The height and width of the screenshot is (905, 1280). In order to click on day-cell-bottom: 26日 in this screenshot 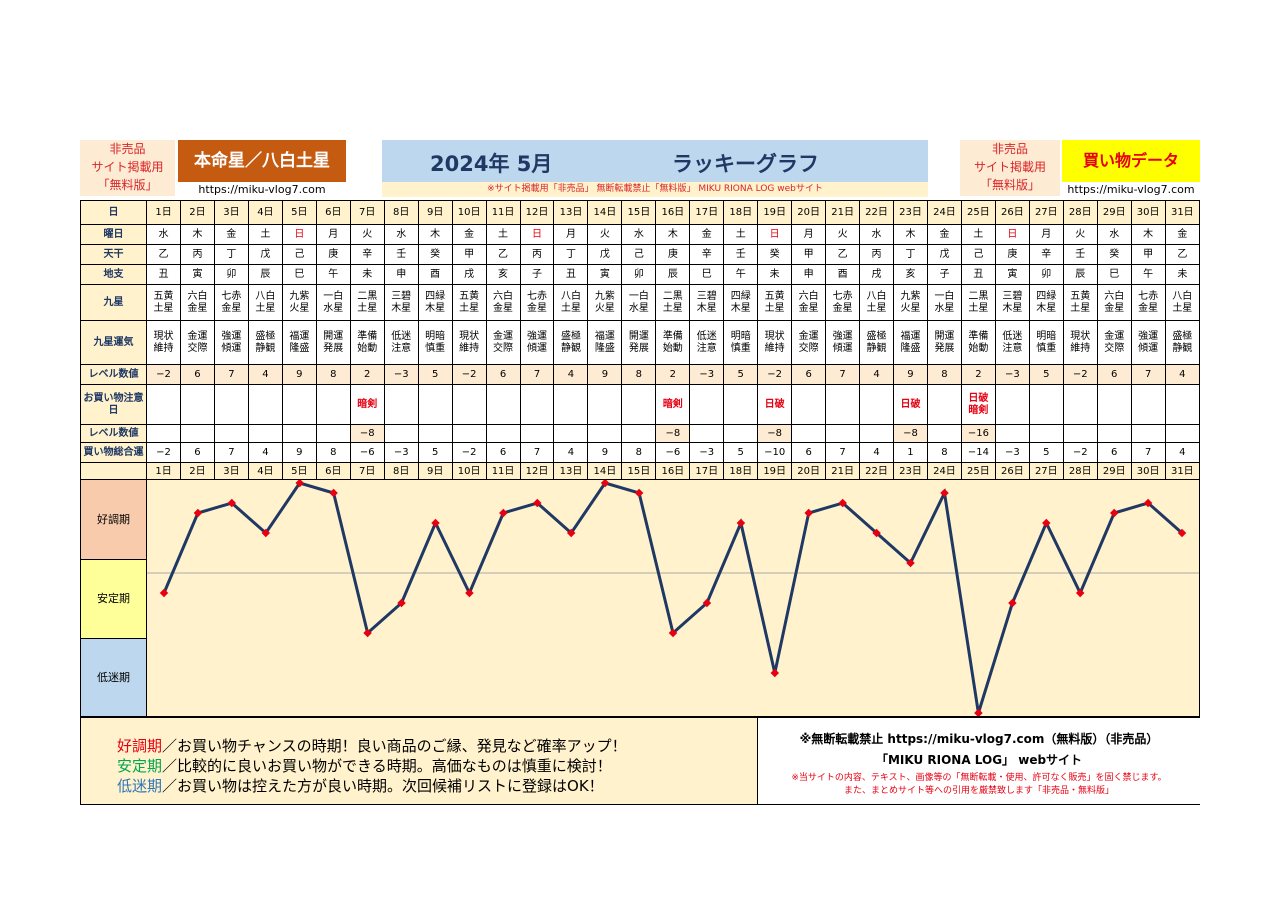, I will do `click(1012, 471)`.